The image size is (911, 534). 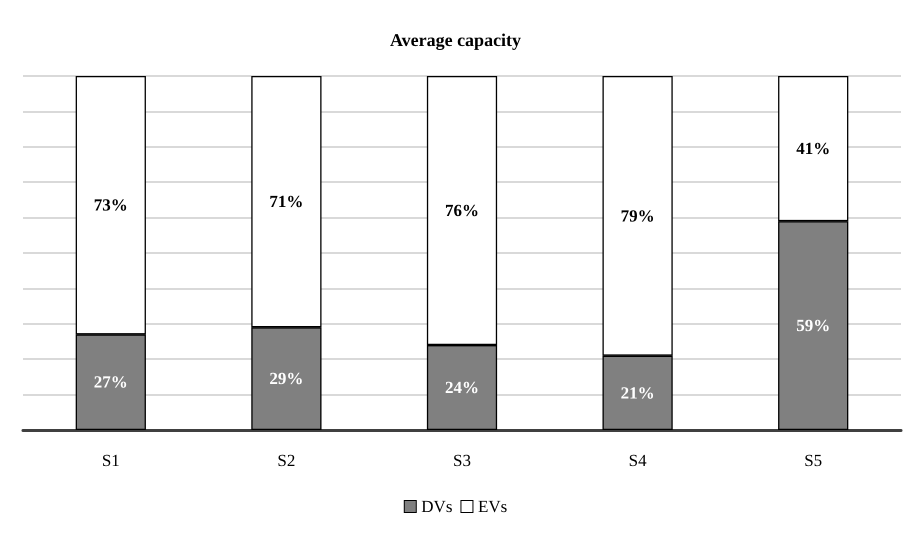 What do you see at coordinates (111, 205) in the screenshot?
I see `data-label: 73%` at bounding box center [111, 205].